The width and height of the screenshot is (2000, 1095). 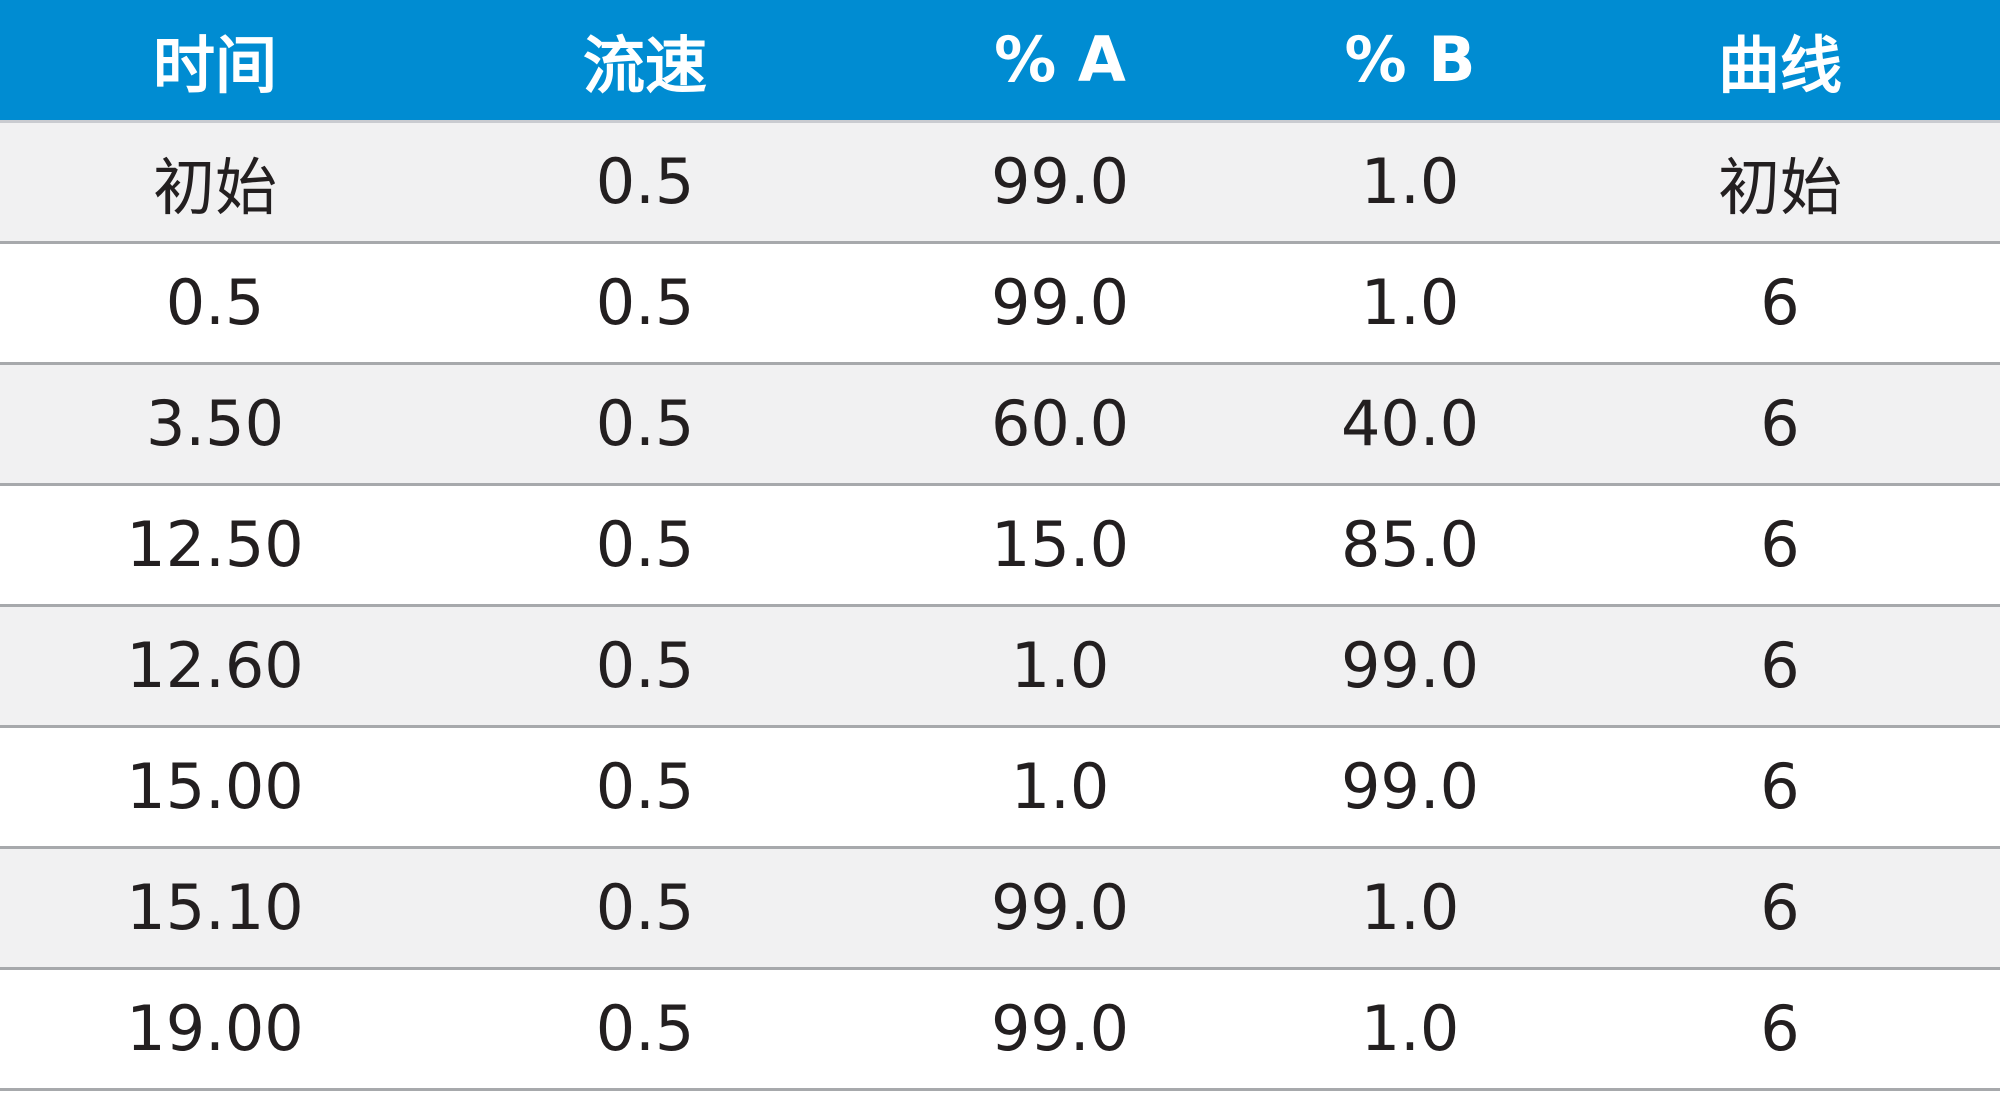 What do you see at coordinates (215, 666) in the screenshot?
I see `cell-time: 12.60` at bounding box center [215, 666].